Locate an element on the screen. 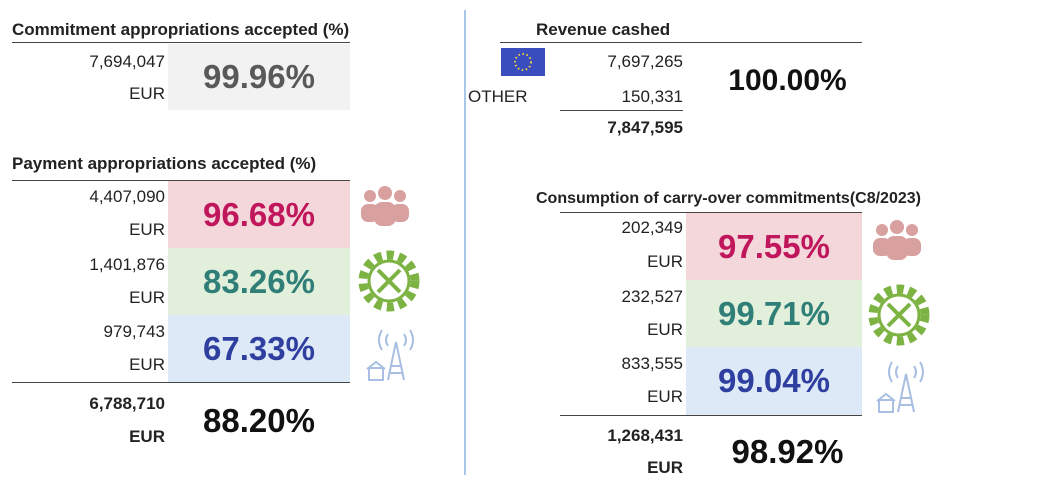 This screenshot has height=479, width=1056. amount: 1,401,876 is located at coordinates (127, 264).